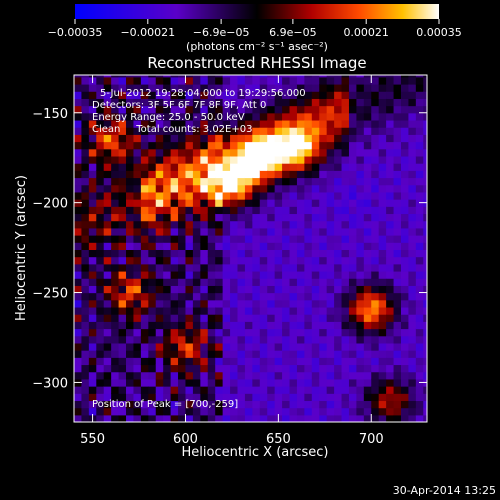 The image size is (500, 500). Describe the element at coordinates (203, 93) in the screenshot. I see `annotation-time-range: 5-Jul-2012 19:28:04.000 to 19:29:56.000` at that location.